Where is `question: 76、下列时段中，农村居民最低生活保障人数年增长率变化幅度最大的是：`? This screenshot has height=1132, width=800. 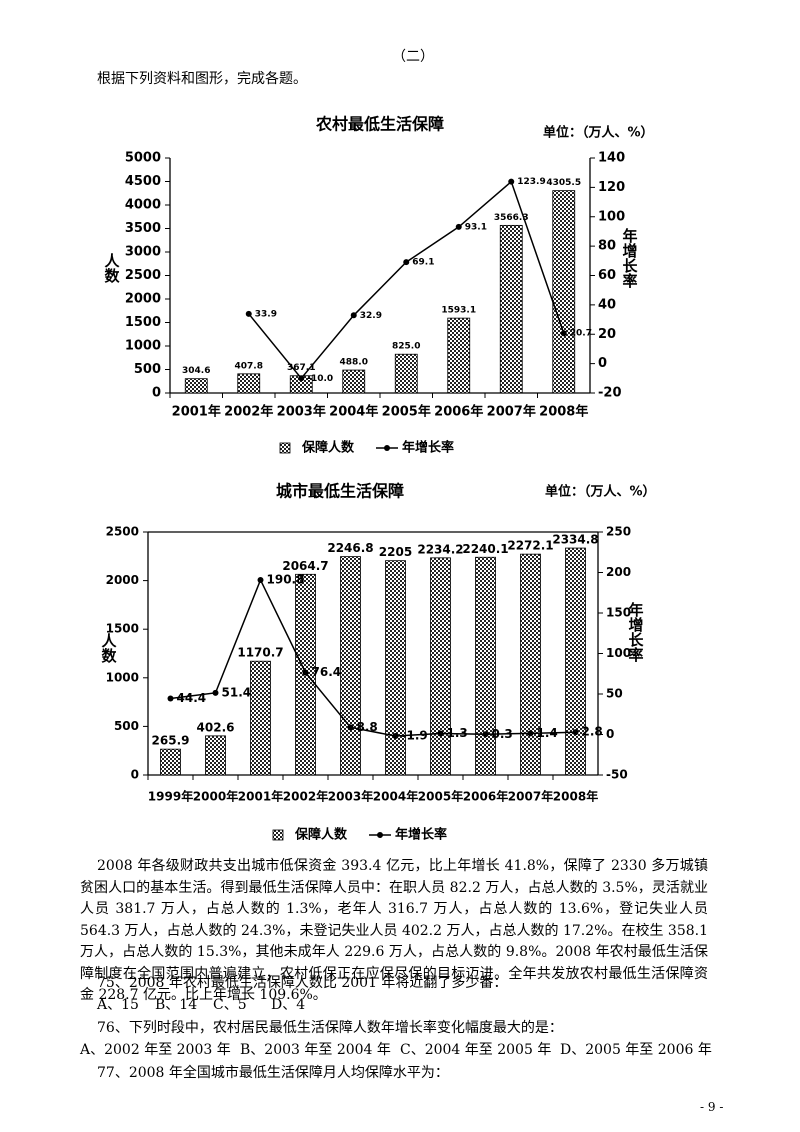
question: 76、下列时段中，农村居民最低生活保障人数年增长率变化幅度最大的是： is located at coordinates (330, 1028).